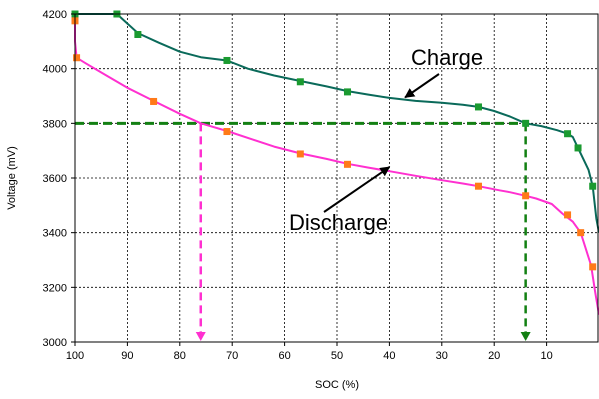 The width and height of the screenshot is (599, 399). I want to click on y-tick-label-0: 3000, so click(55, 343).